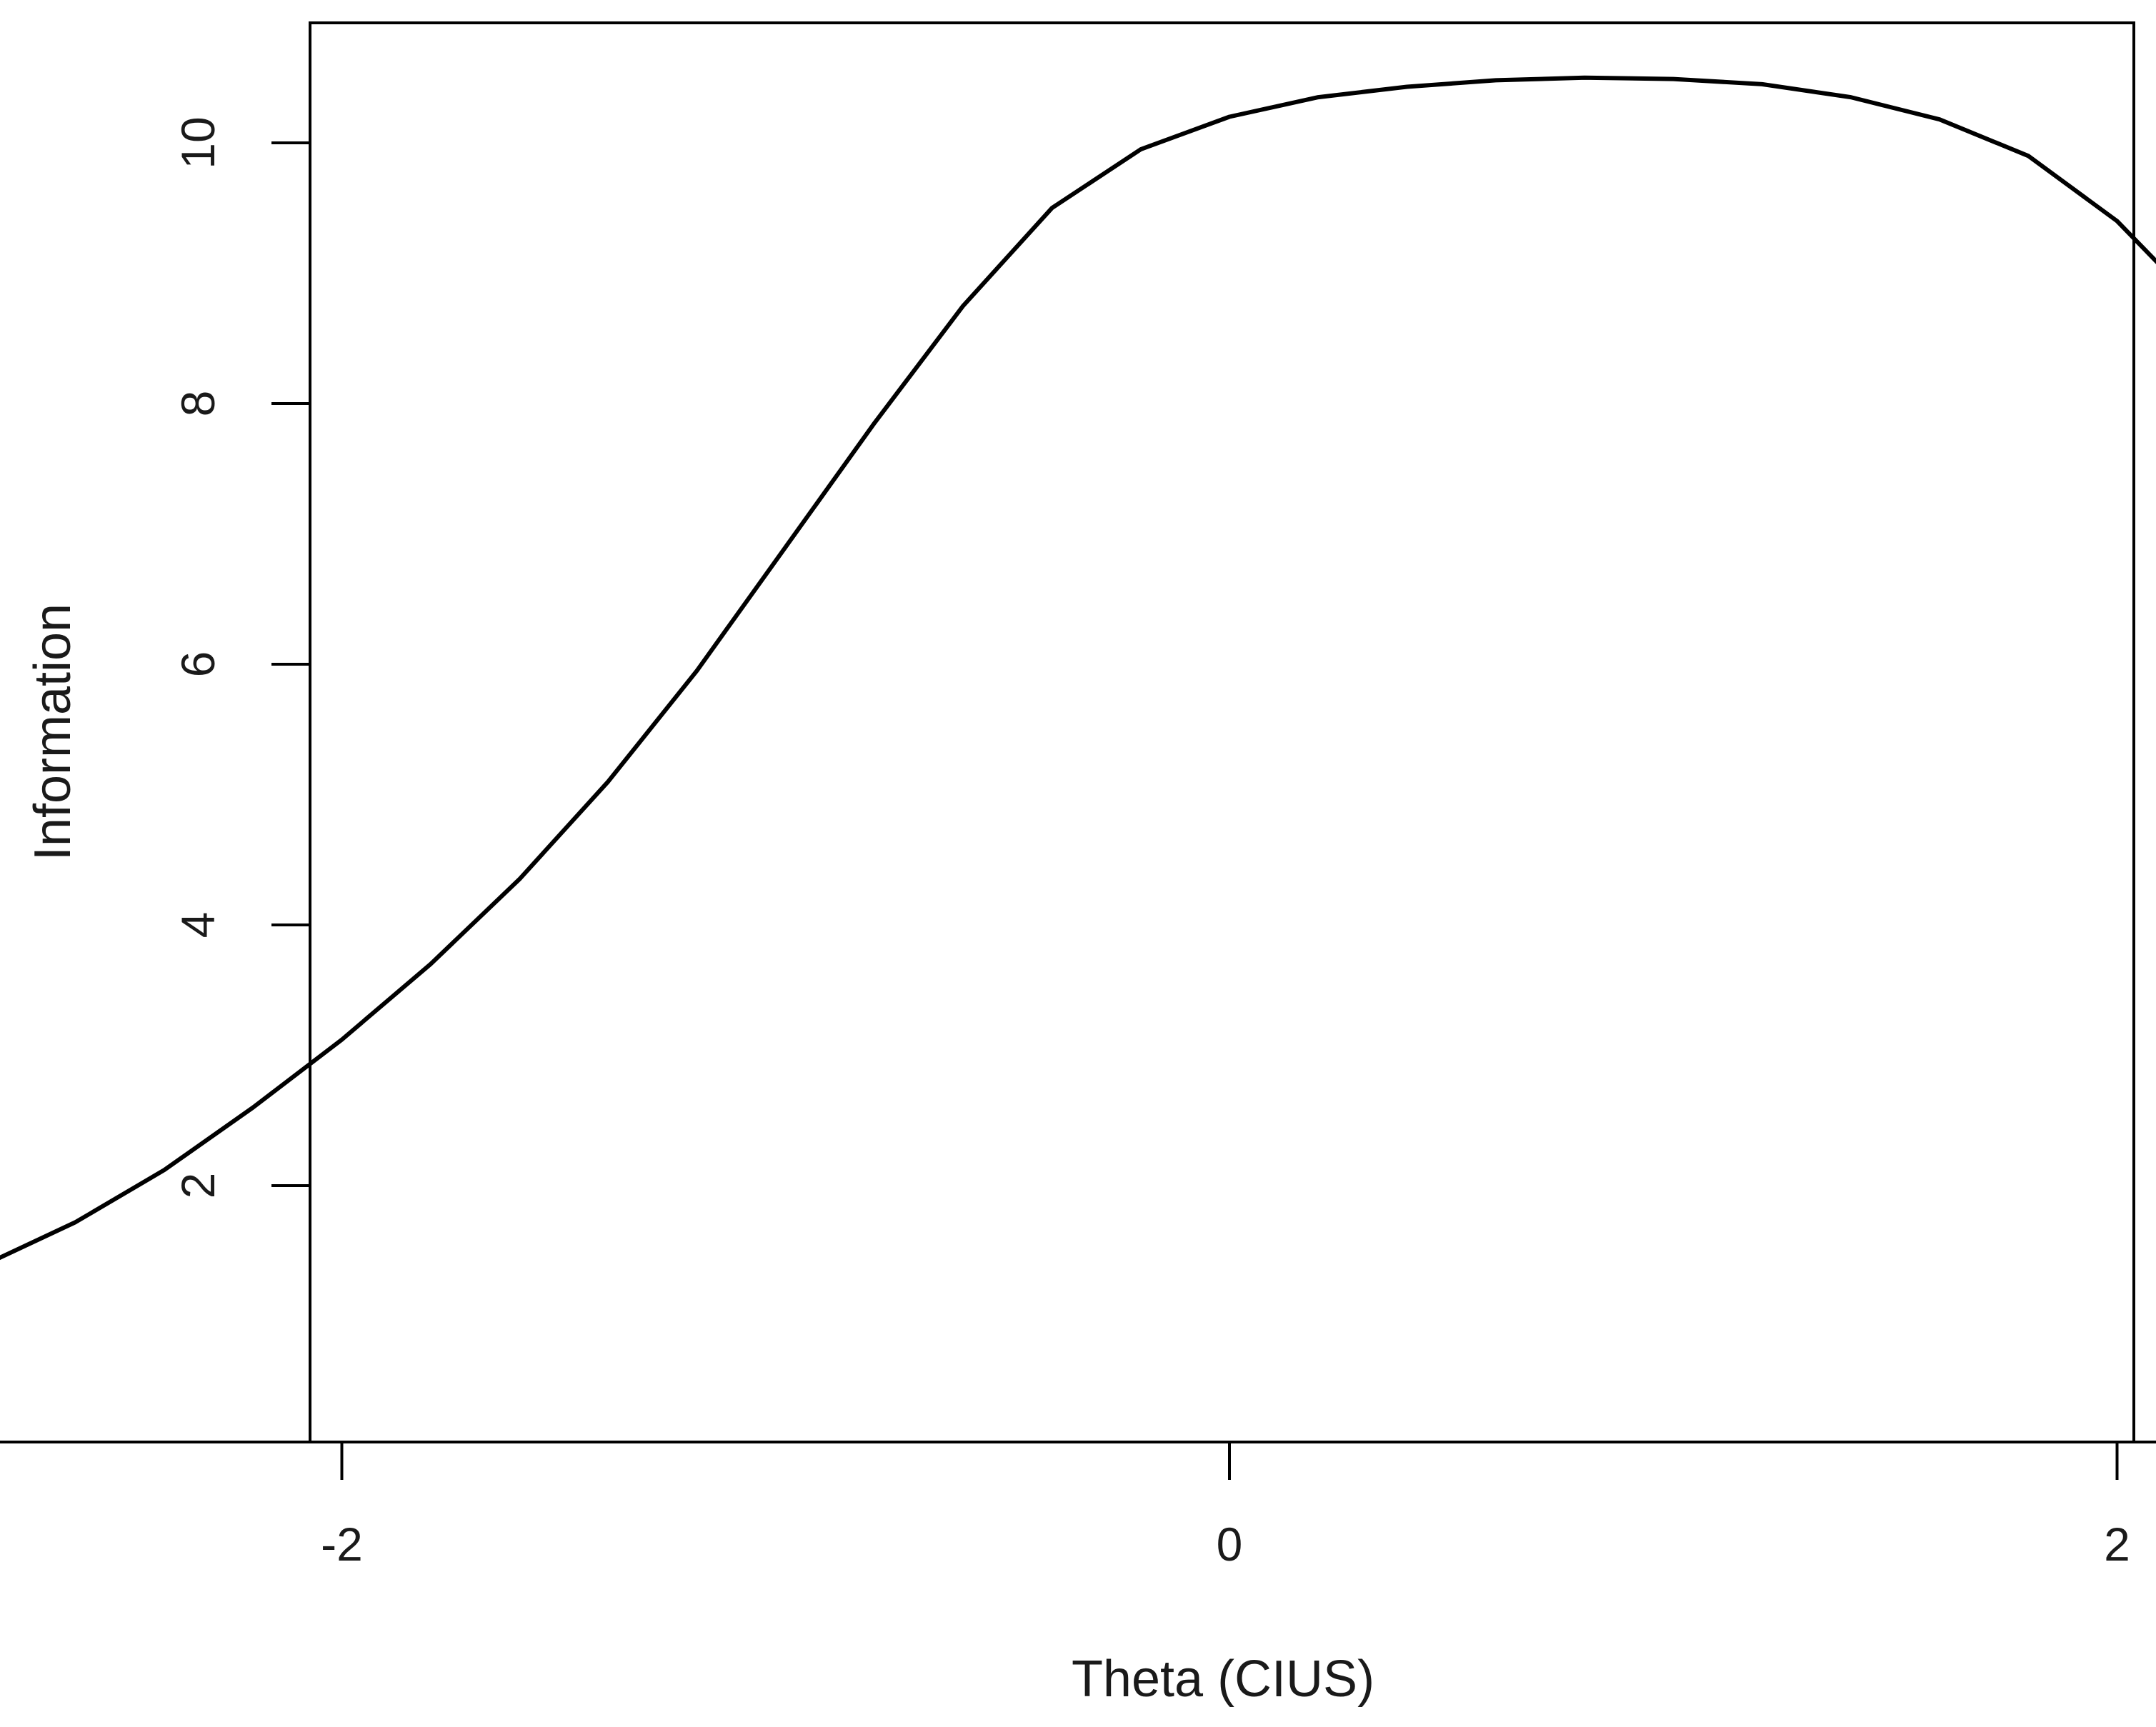 This screenshot has height=1727, width=2156. I want to click on y-axis: 2 4 6 8 10, so click(241, 657).